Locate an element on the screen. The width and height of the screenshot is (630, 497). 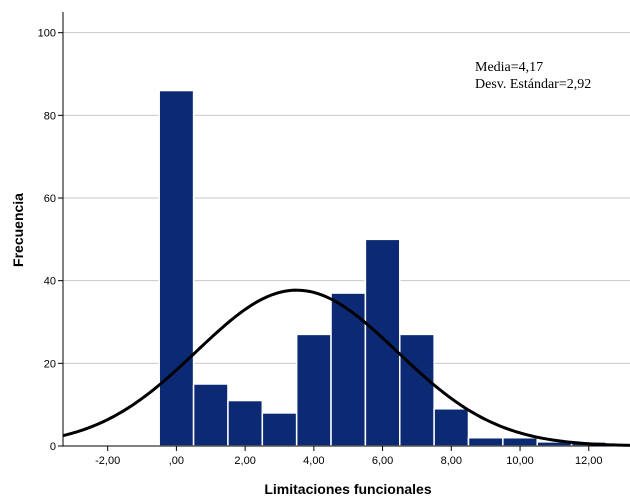
y-tick-label: 60 is located at coordinates (50, 199).